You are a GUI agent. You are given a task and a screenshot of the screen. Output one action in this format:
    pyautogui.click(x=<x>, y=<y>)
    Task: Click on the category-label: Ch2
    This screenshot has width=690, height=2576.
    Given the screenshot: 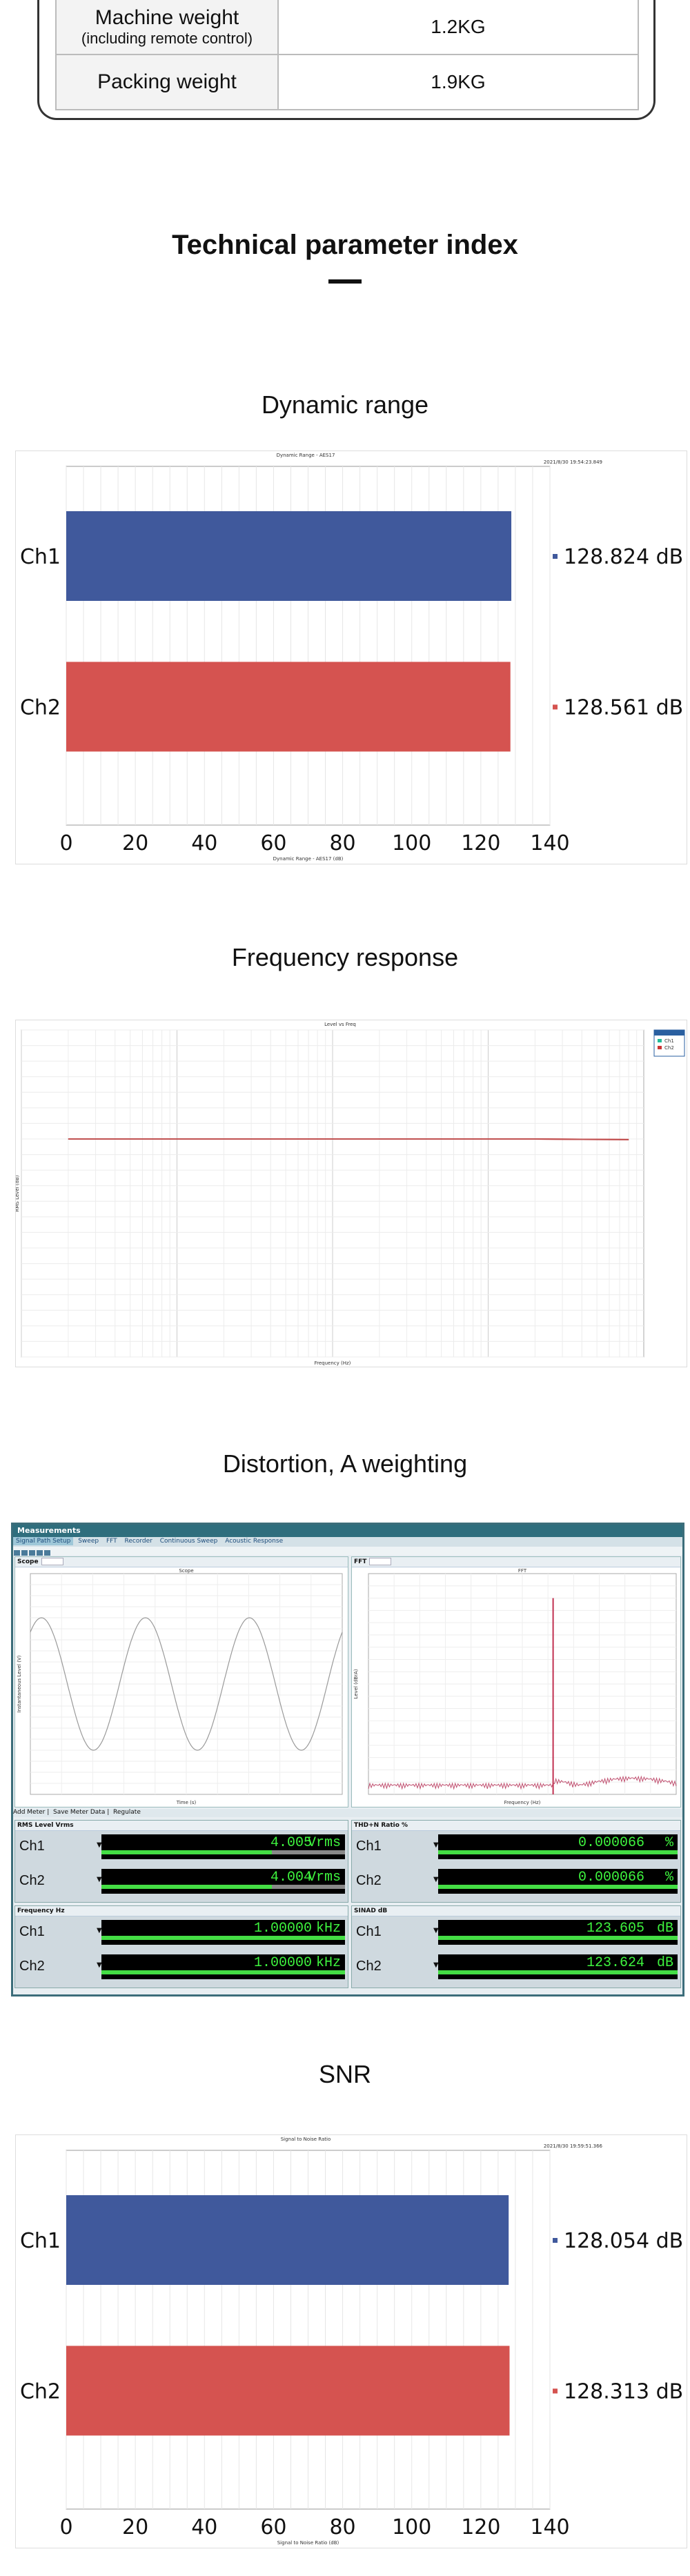 What is the action you would take?
    pyautogui.click(x=40, y=707)
    